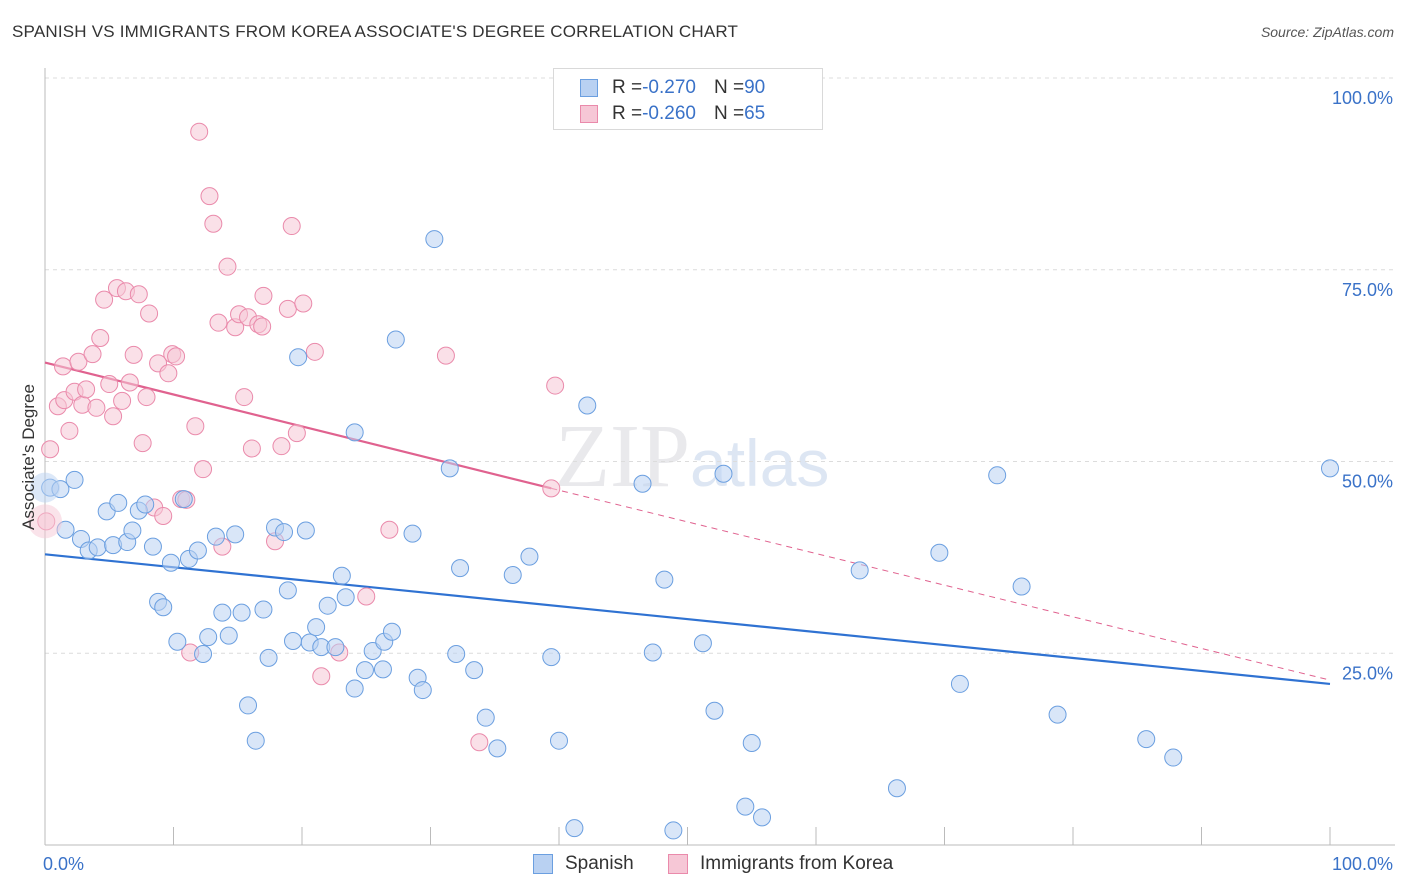 This screenshot has width=1406, height=892. I want to click on korea-swatch, so click(589, 114).